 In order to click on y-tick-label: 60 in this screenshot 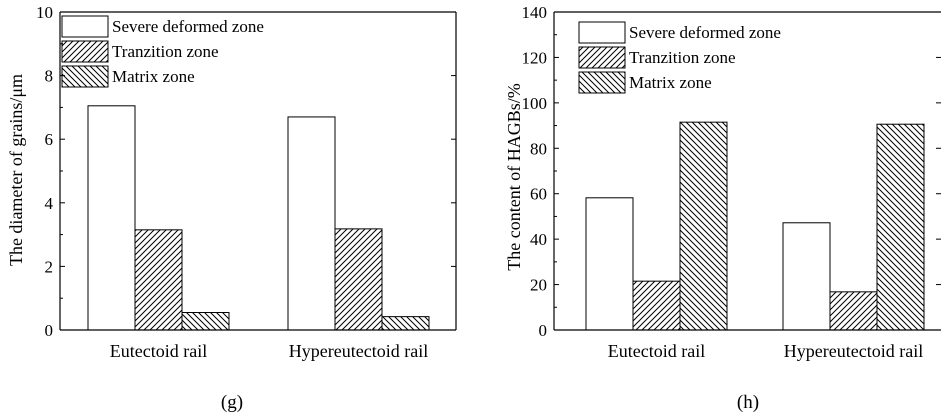, I will do `click(538, 194)`.